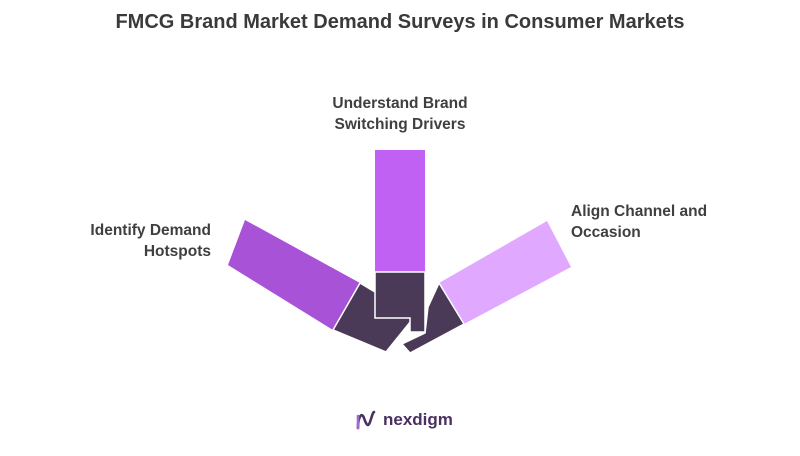 This screenshot has width=800, height=456. Describe the element at coordinates (400, 302) in the screenshot. I see `arm-center-hub` at that location.